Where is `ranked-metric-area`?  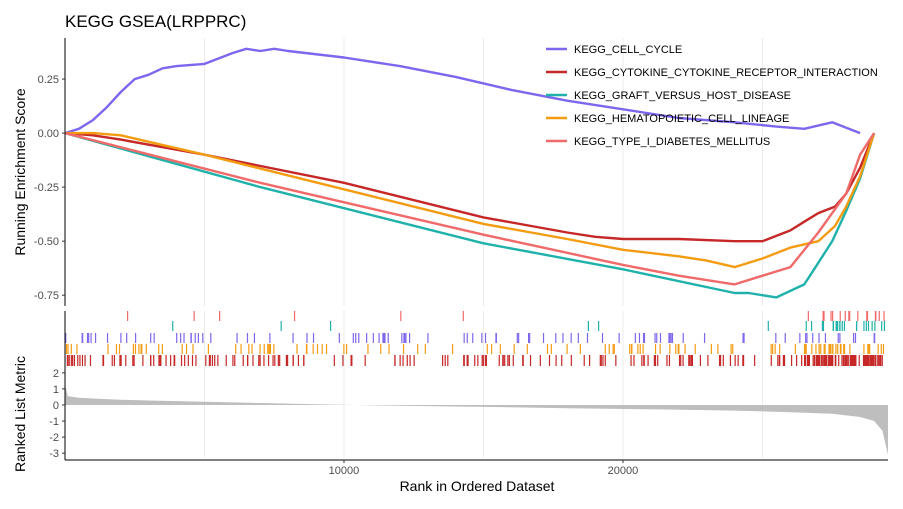 ranked-metric-area is located at coordinates (476, 419).